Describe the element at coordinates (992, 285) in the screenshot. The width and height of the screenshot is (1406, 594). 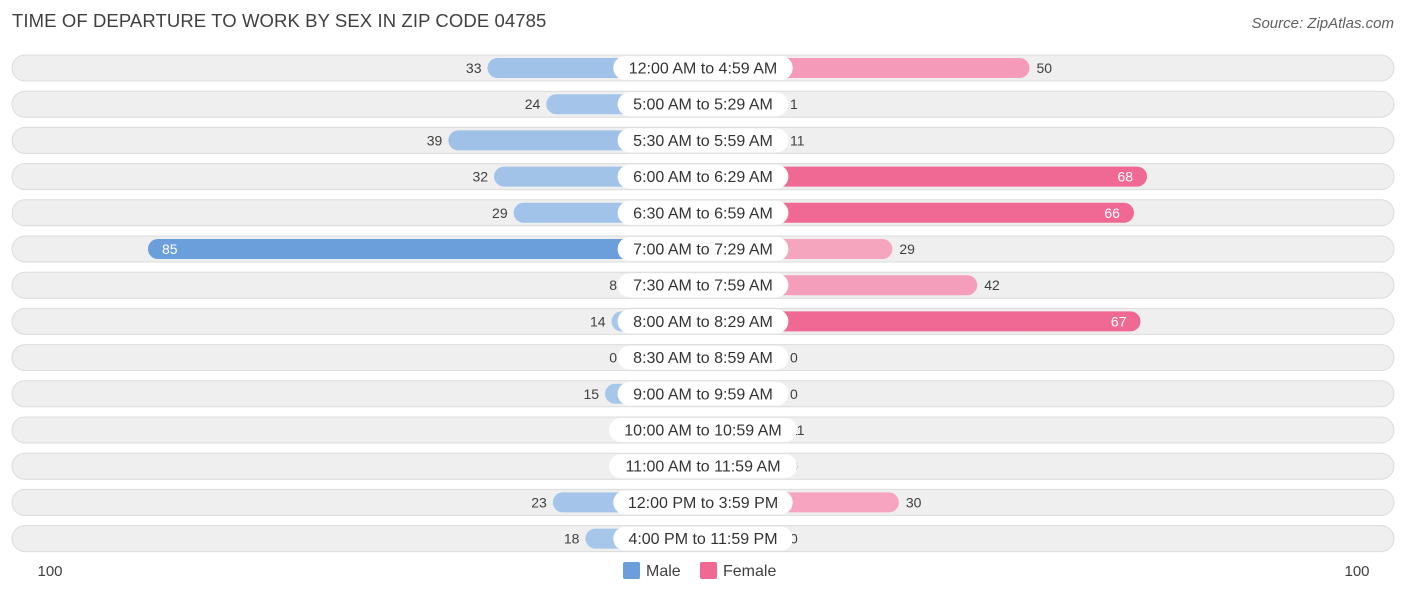
I see `value-label-female: 42` at that location.